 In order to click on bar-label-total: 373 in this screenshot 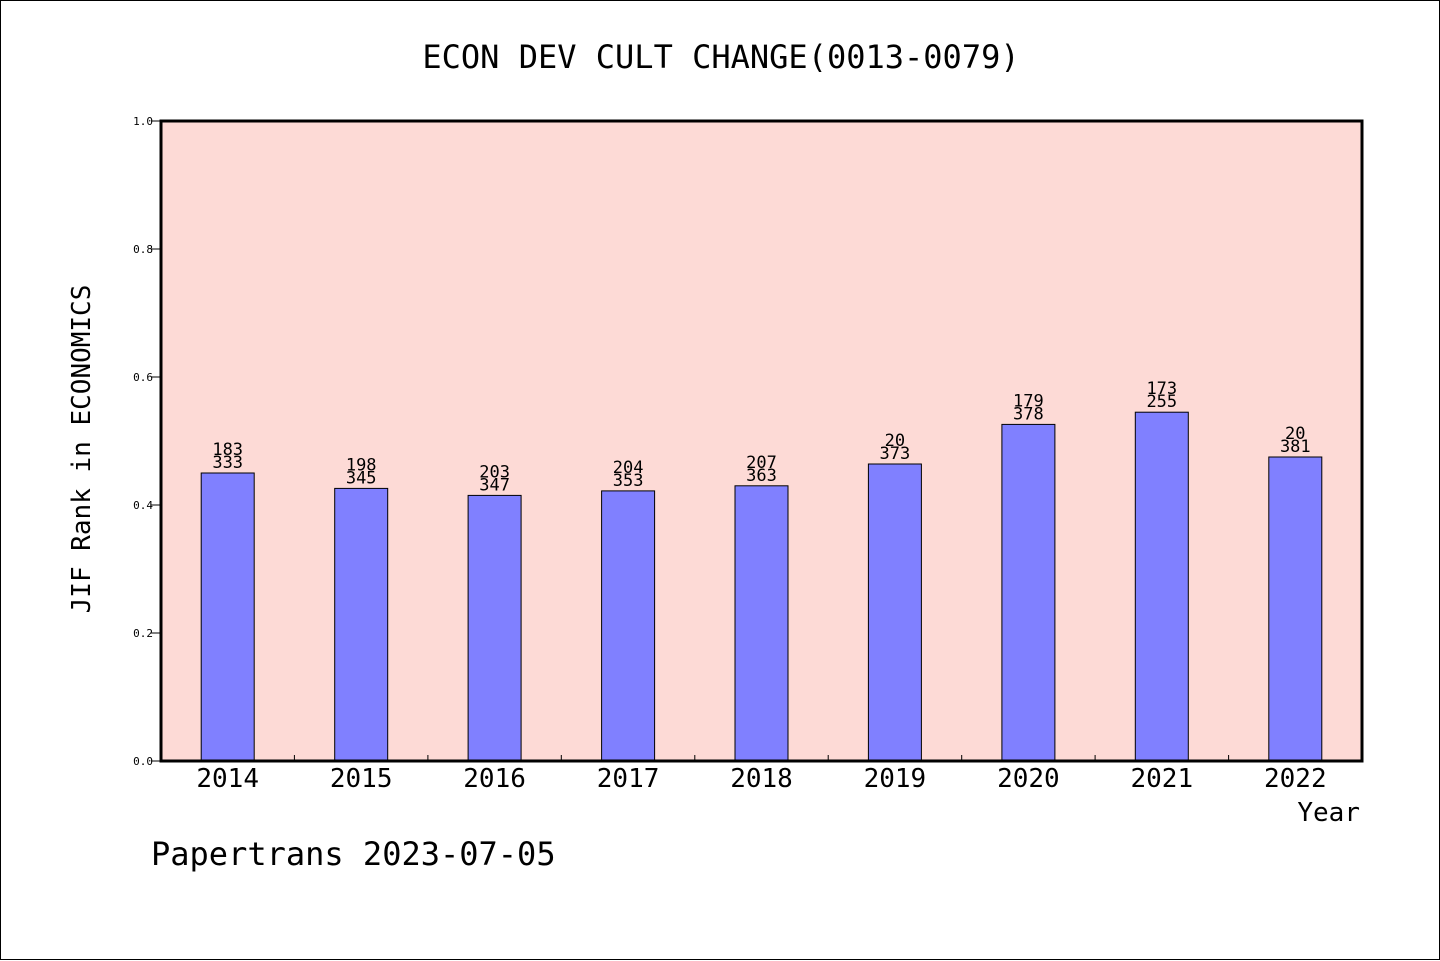, I will do `click(895, 454)`.